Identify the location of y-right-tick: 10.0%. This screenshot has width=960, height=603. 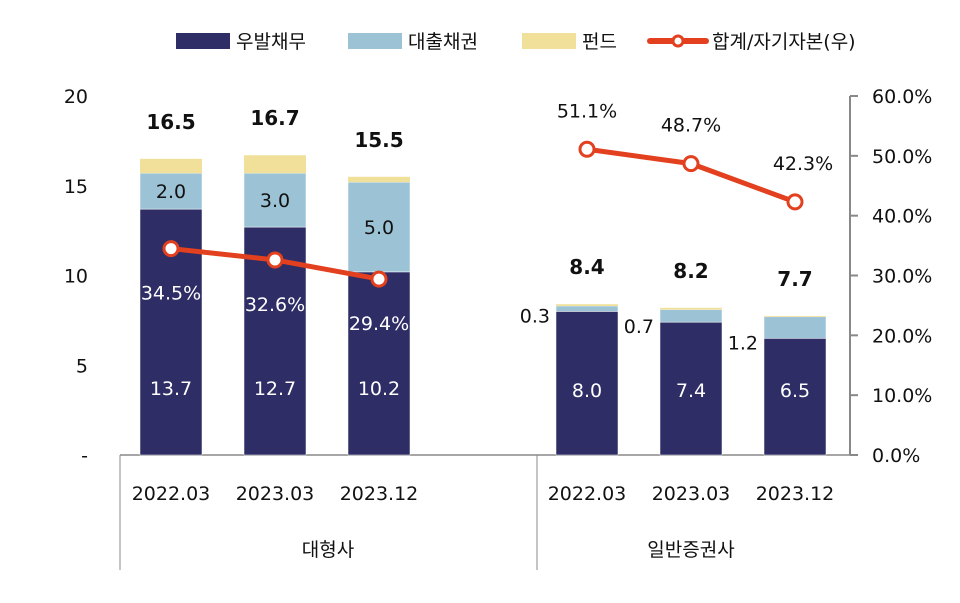
(902, 396).